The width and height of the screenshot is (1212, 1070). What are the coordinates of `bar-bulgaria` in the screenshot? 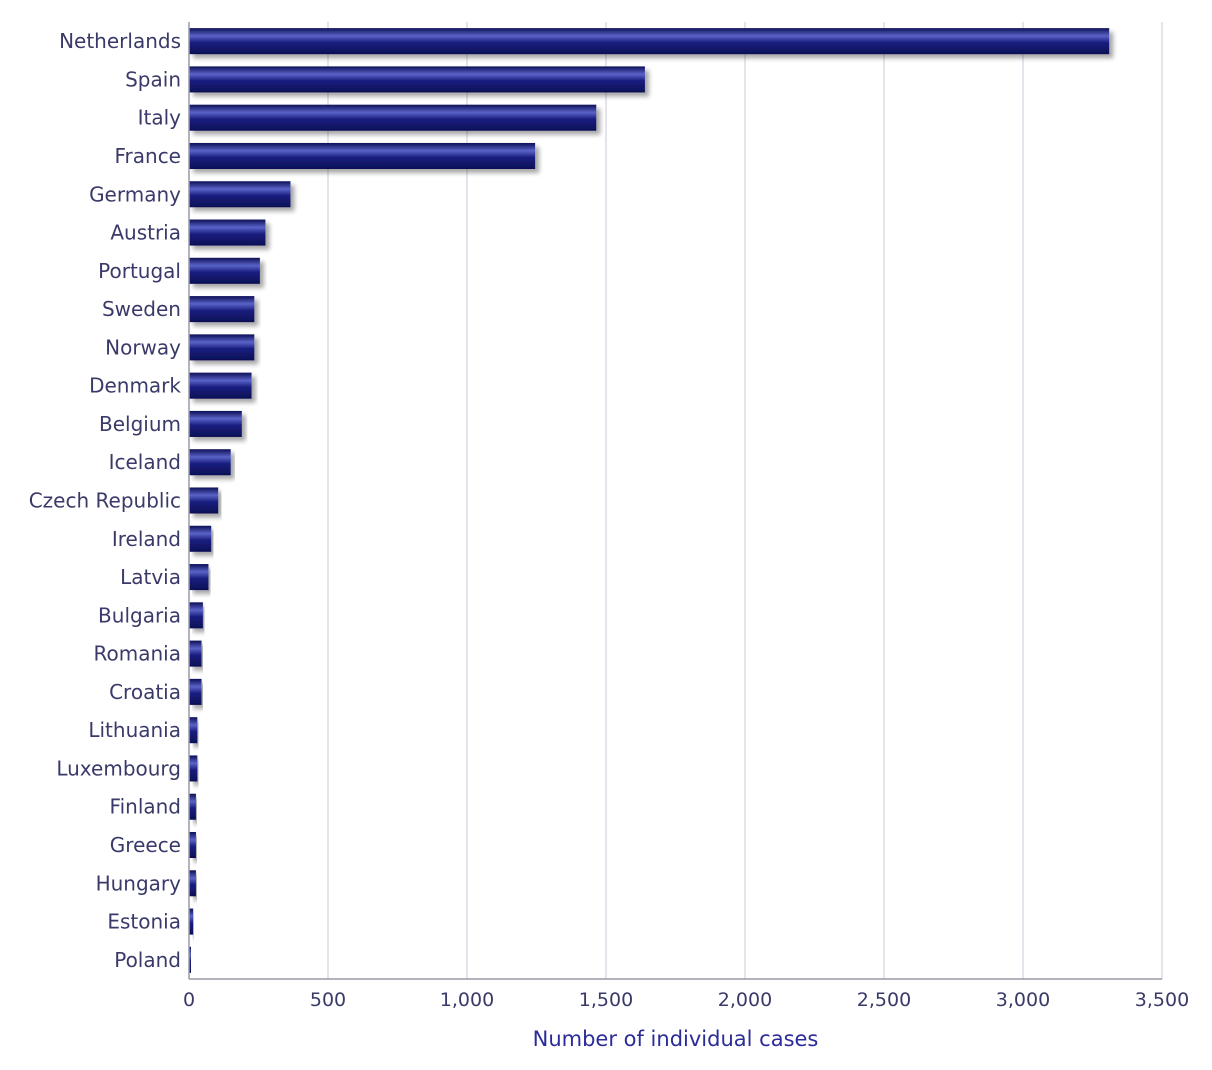 It's located at (196, 615).